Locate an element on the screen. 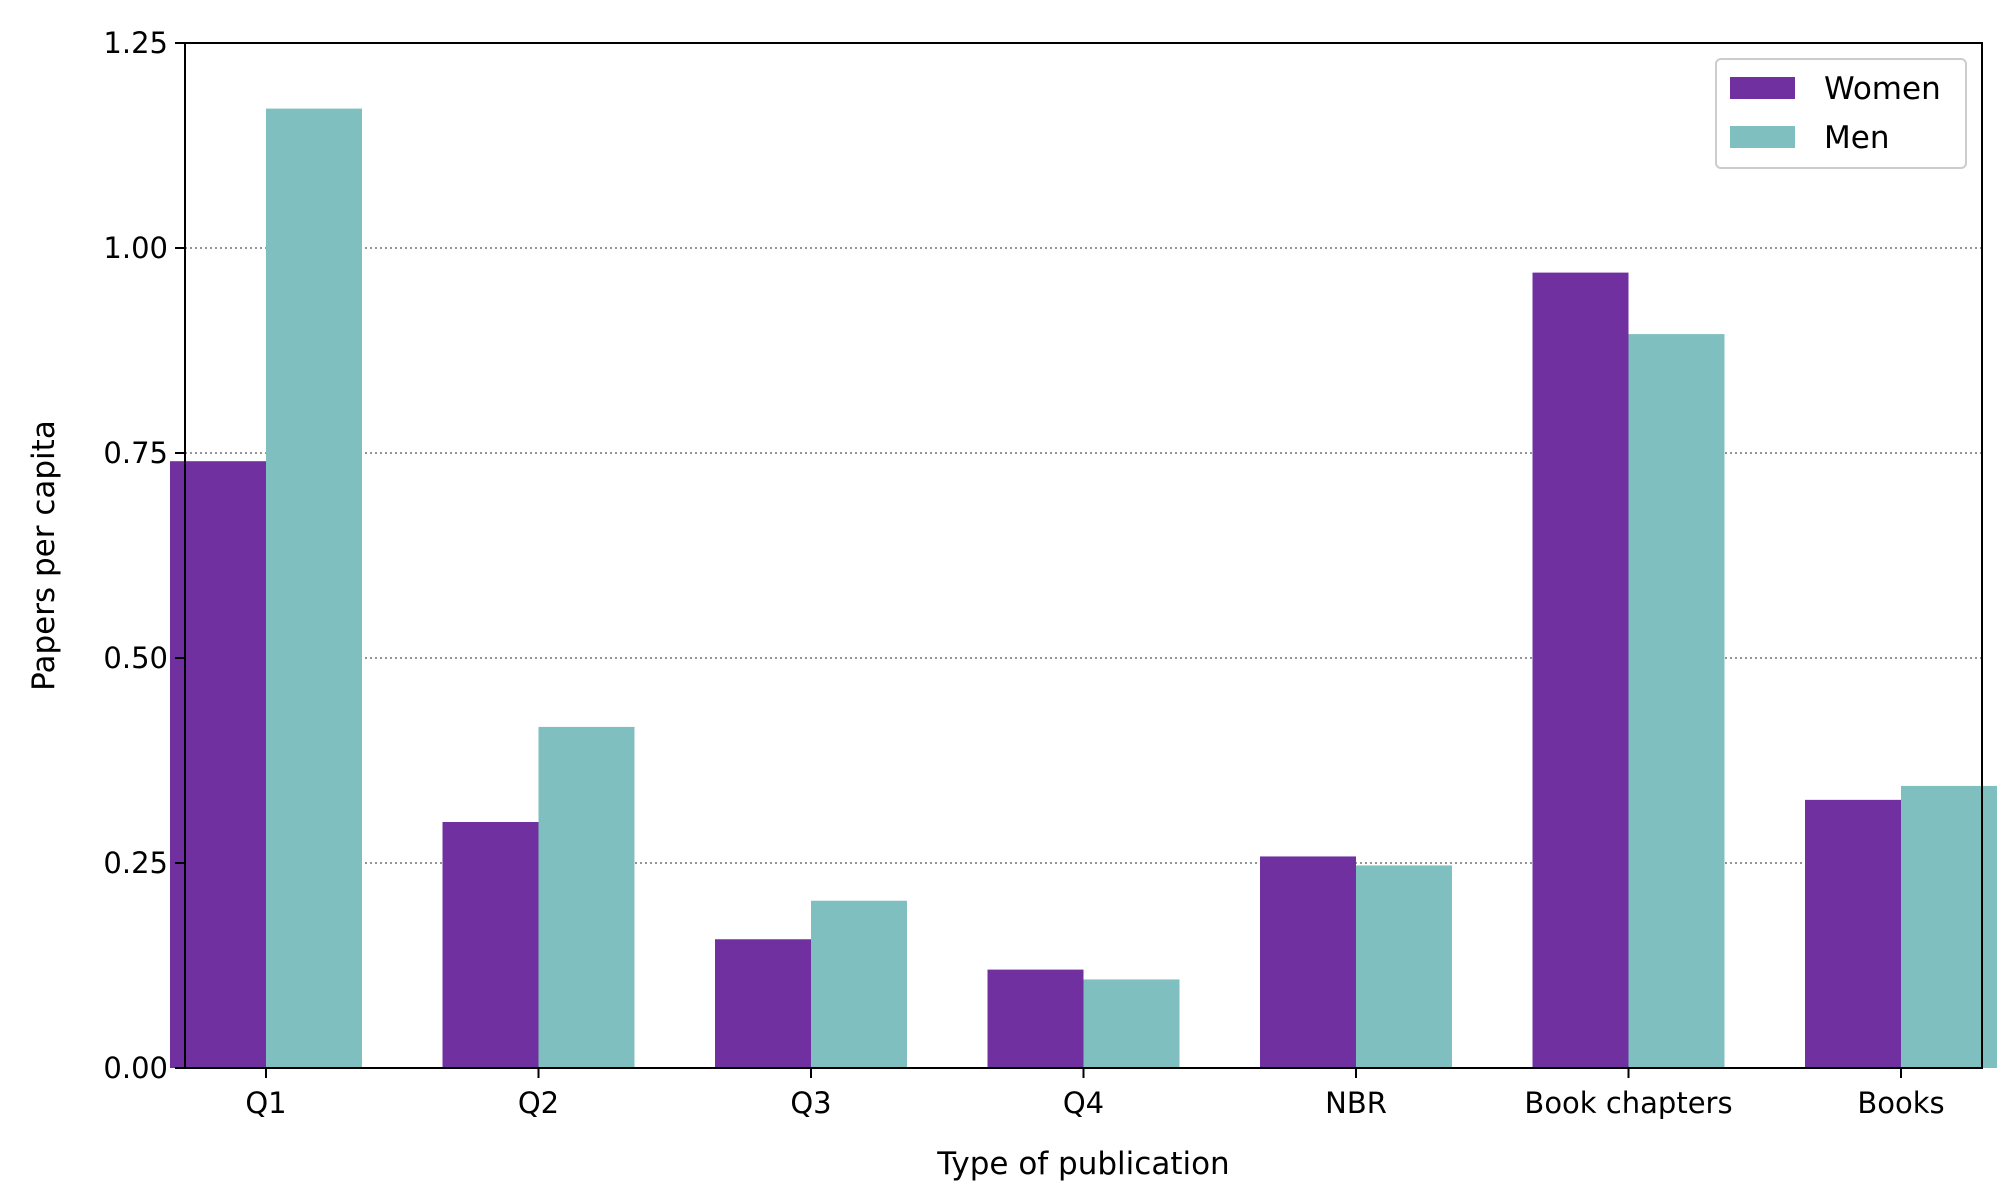  bar-men-q3 is located at coordinates (859, 984).